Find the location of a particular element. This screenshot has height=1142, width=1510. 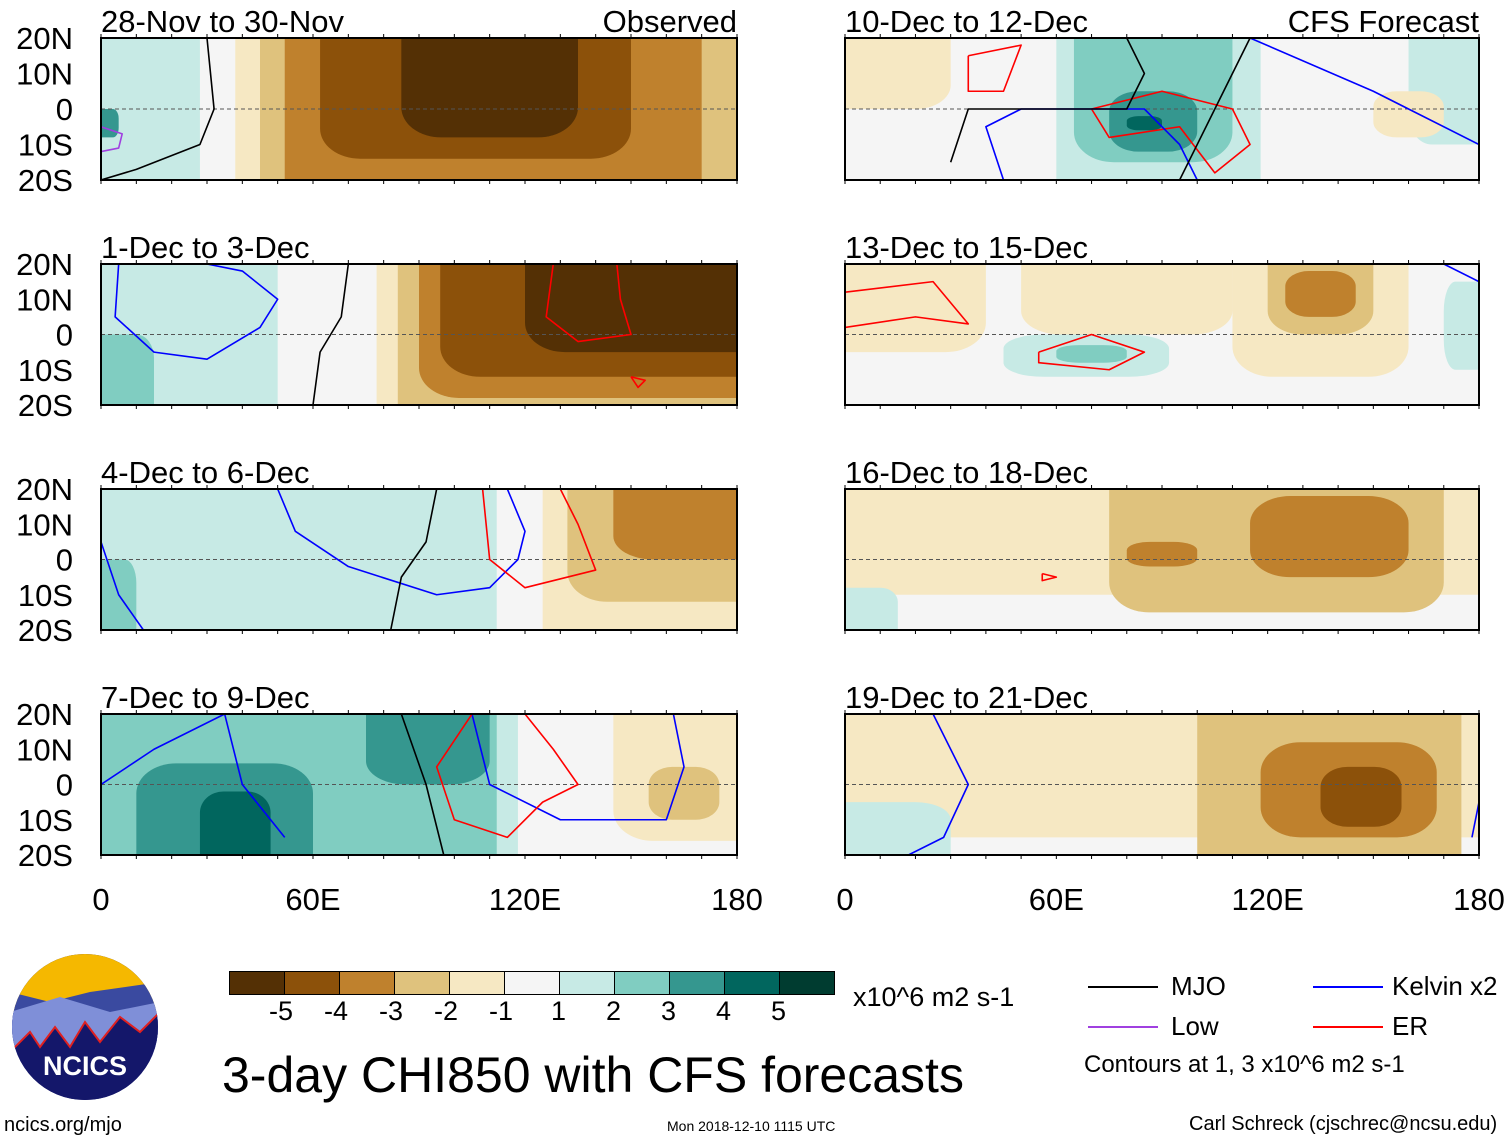

timestamp: Mon 2018-12-10 1115 UTC is located at coordinates (751, 1126).